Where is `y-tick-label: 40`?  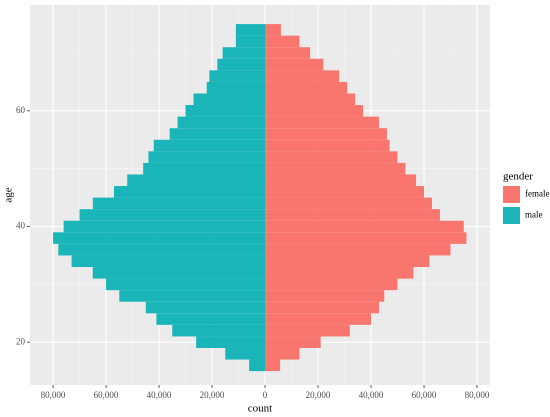 y-tick-label: 40 is located at coordinates (21, 226).